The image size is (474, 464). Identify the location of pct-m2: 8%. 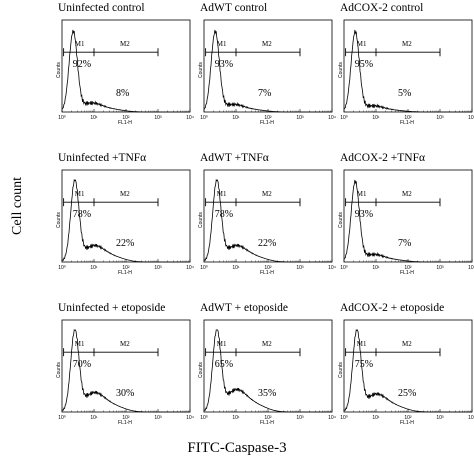
(122, 93).